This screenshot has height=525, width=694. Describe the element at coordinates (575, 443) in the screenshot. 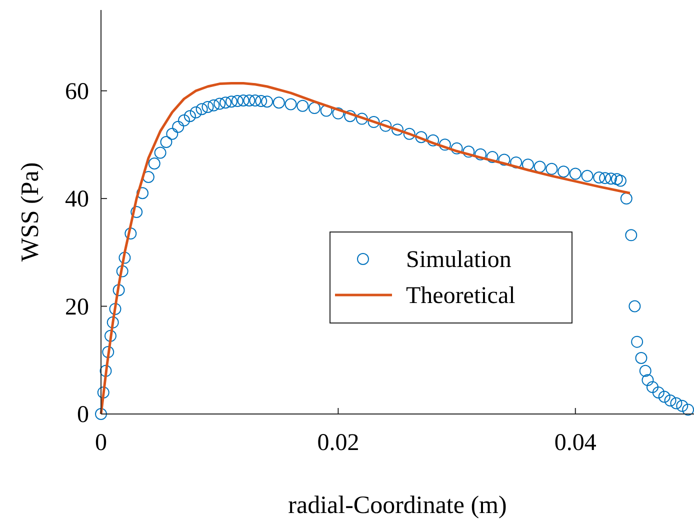

I see `x-tick-label: 0.04` at that location.